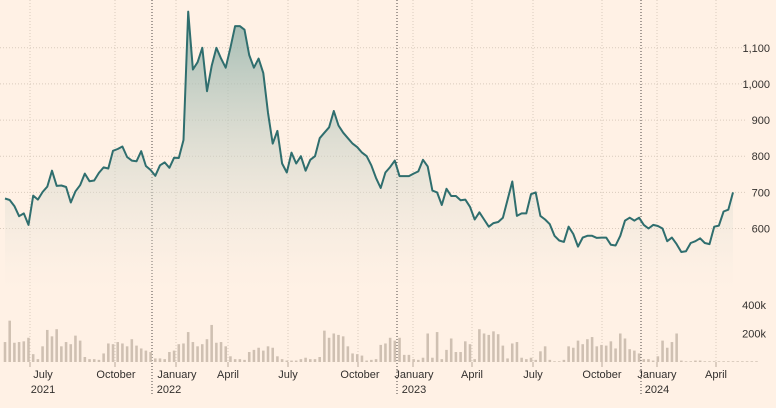 This screenshot has width=776, height=408. I want to click on y-tick-label: 600, so click(761, 230).